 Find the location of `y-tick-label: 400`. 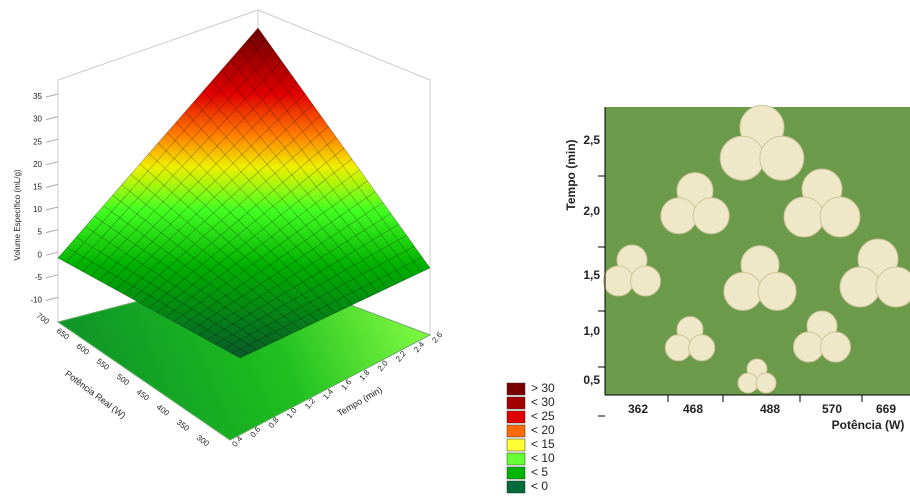

y-tick-label: 400 is located at coordinates (163, 411).